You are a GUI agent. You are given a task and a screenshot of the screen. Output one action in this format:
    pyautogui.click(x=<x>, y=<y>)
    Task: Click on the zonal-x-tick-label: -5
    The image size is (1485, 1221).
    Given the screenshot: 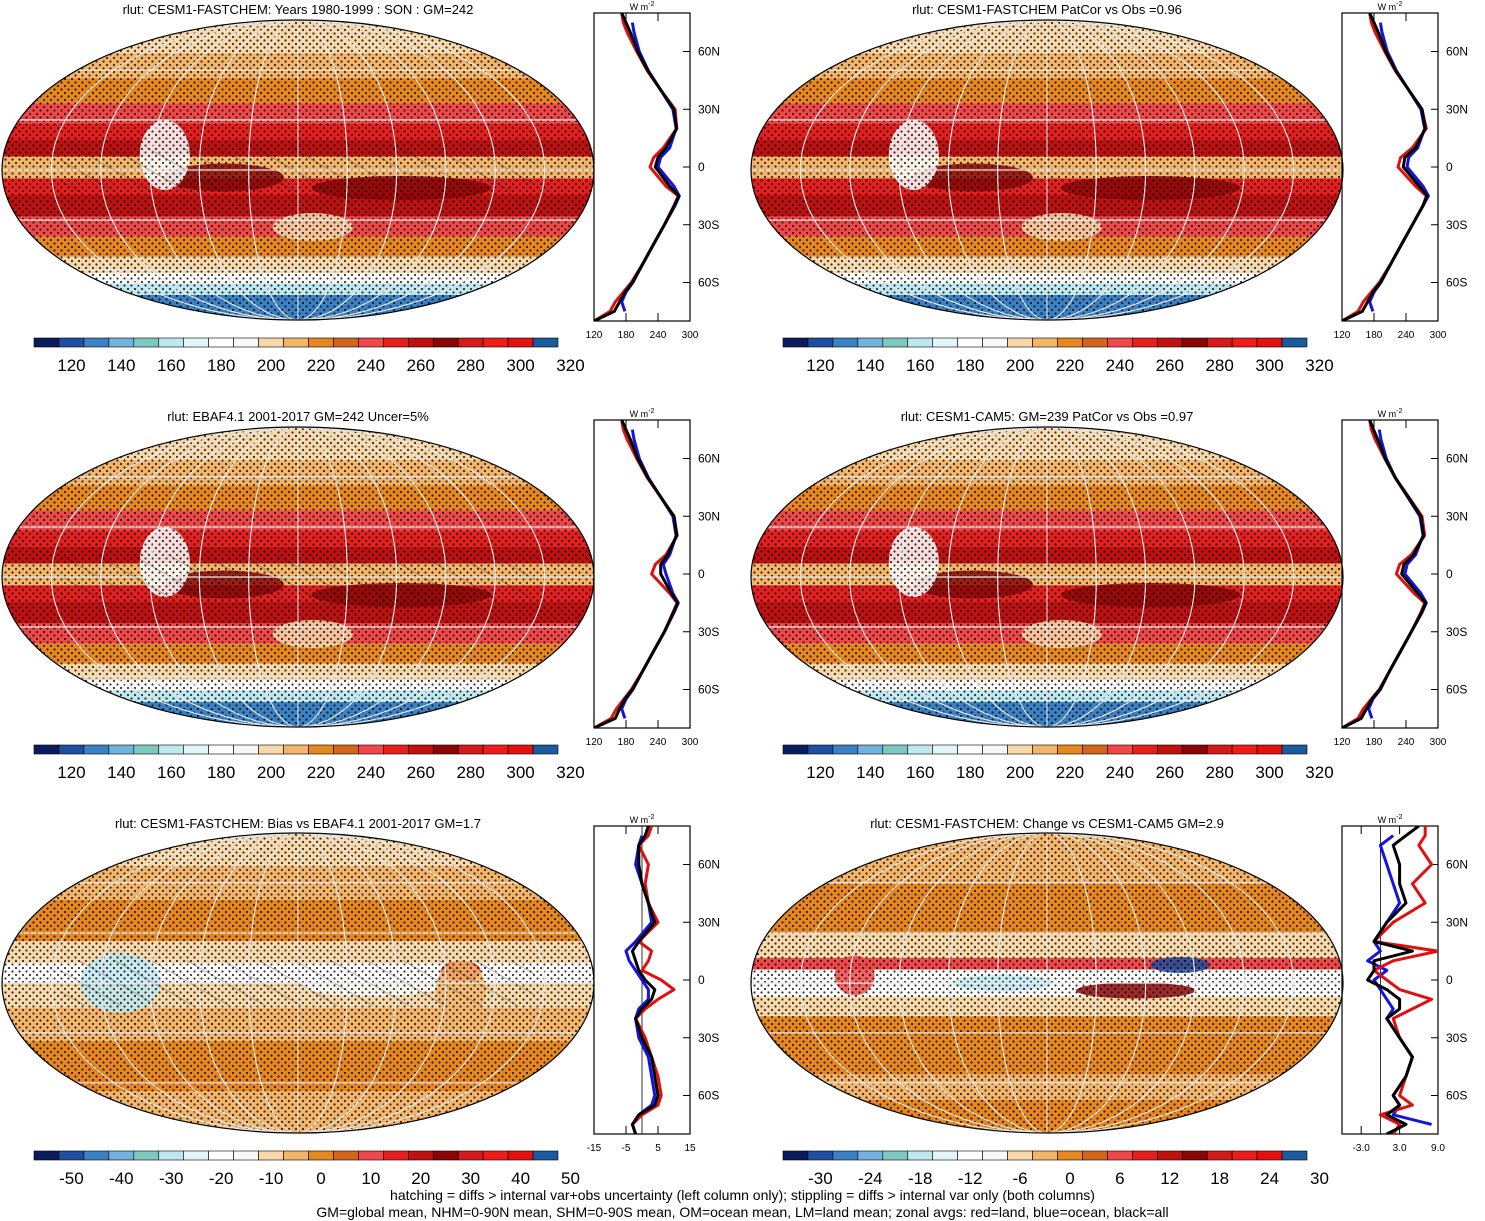 What is the action you would take?
    pyautogui.click(x=626, y=1148)
    